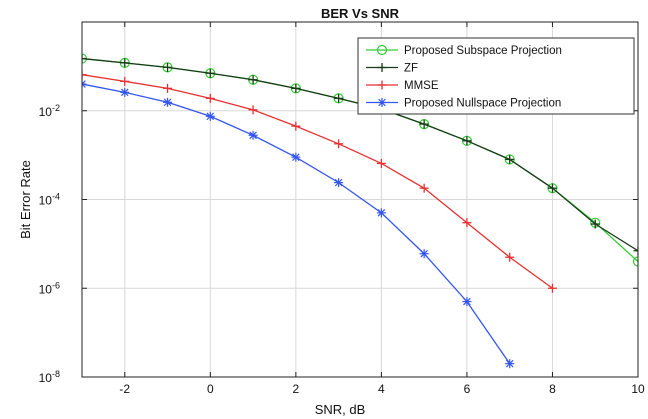 This screenshot has height=419, width=648. What do you see at coordinates (49, 111) in the screenshot?
I see `y-tick-label: 10⁻²` at bounding box center [49, 111].